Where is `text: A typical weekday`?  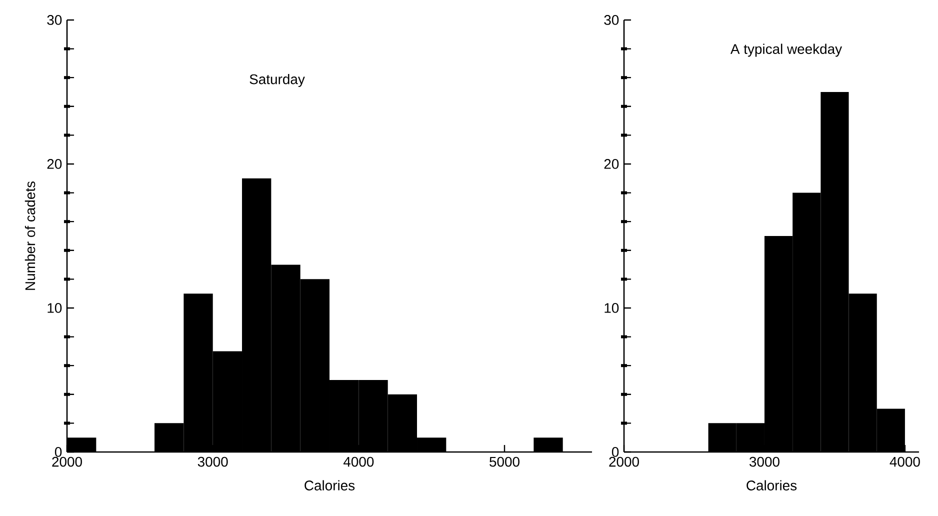 text: A typical weekday is located at coordinates (786, 50).